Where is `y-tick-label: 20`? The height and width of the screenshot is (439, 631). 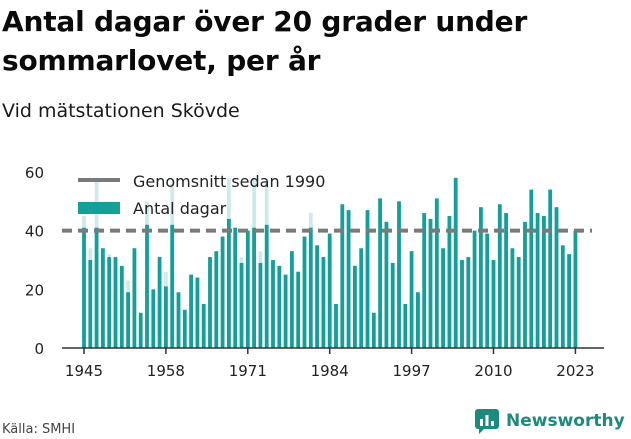 y-tick-label: 20 is located at coordinates (34, 290).